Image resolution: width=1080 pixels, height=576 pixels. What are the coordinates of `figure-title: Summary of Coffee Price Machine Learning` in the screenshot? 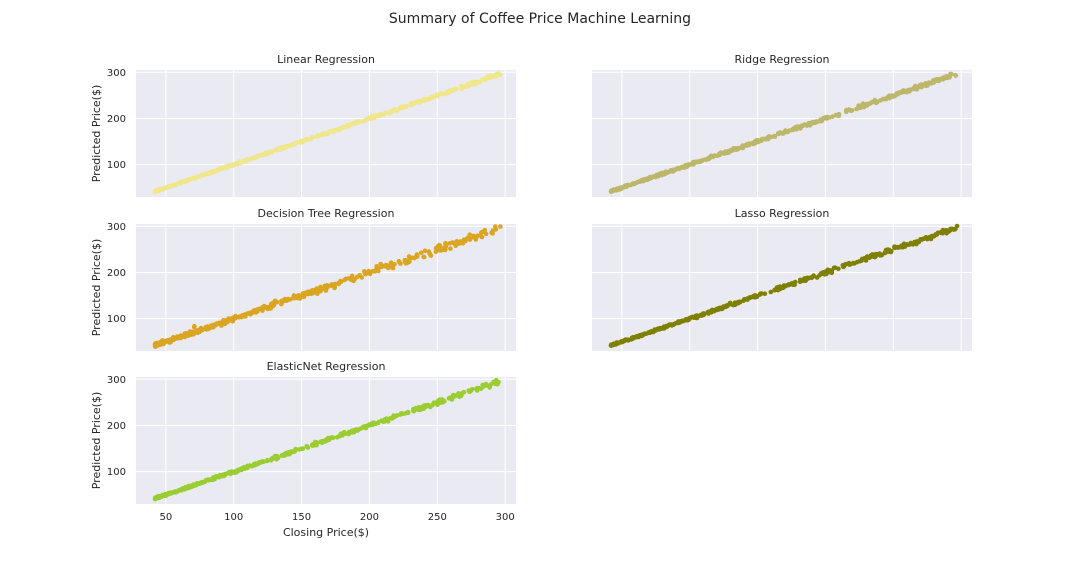 It's located at (540, 19).